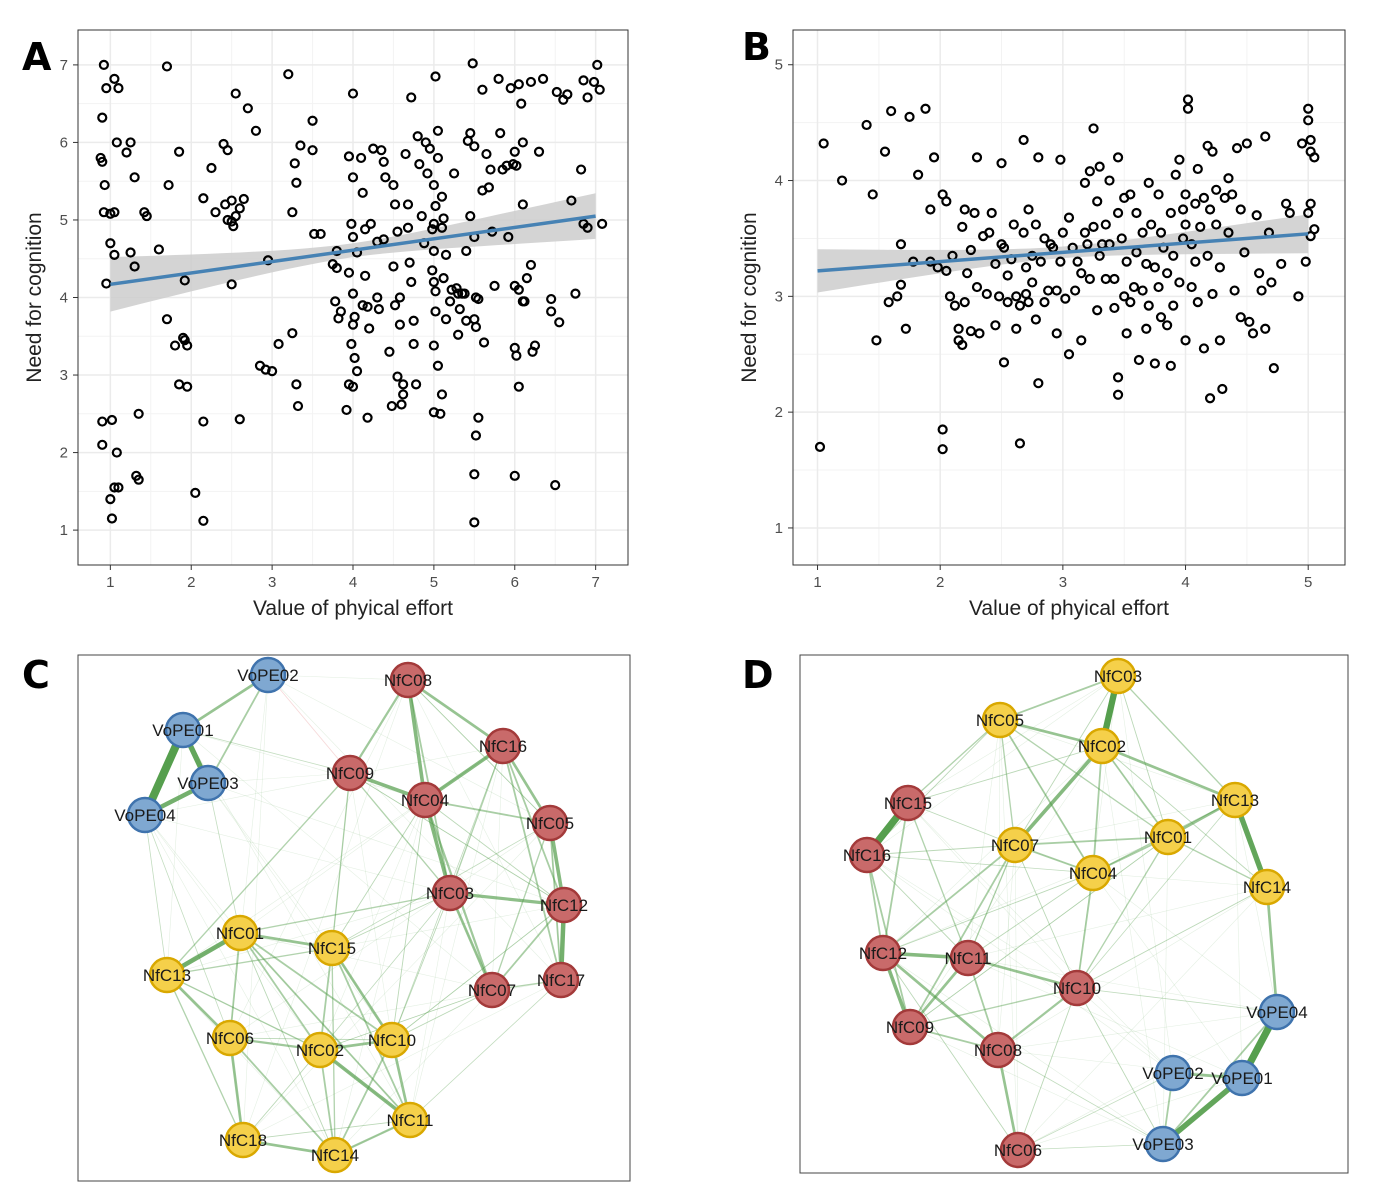 The height and width of the screenshot is (1199, 1381). Describe the element at coordinates (1069, 608) in the screenshot. I see `chart-b-x-axis-title: Value of phyical effort` at that location.